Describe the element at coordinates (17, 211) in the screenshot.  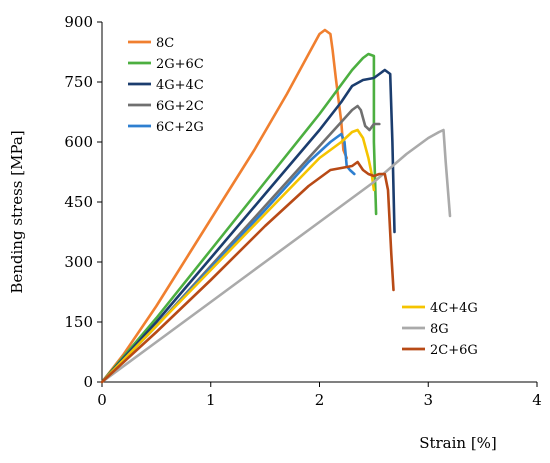
I see `y-axis-label: Bending stress [MPa]` at that location.